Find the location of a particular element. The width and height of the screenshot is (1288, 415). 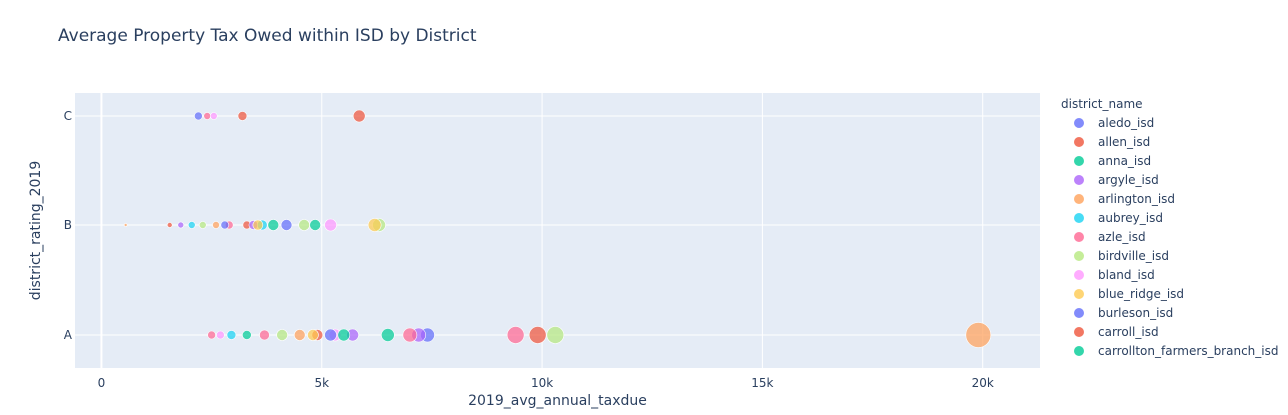

legend-item-allen_isd: allen_isd is located at coordinates (1169, 141).